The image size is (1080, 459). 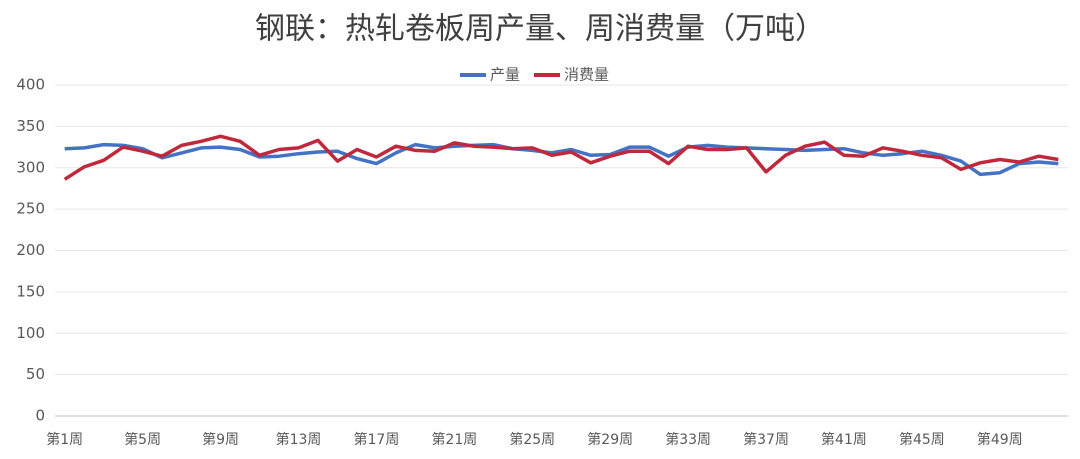 What do you see at coordinates (30, 250) in the screenshot?
I see `y-tick-label: 200` at bounding box center [30, 250].